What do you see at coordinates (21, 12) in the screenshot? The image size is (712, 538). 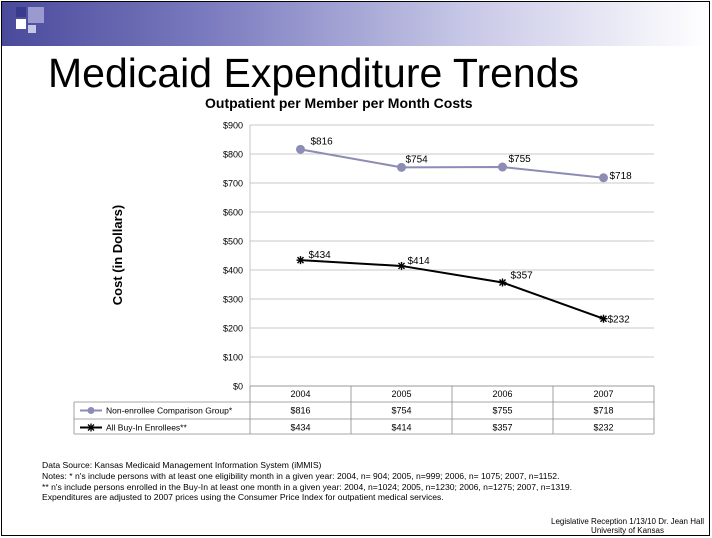 I see `accent-square-dark` at bounding box center [21, 12].